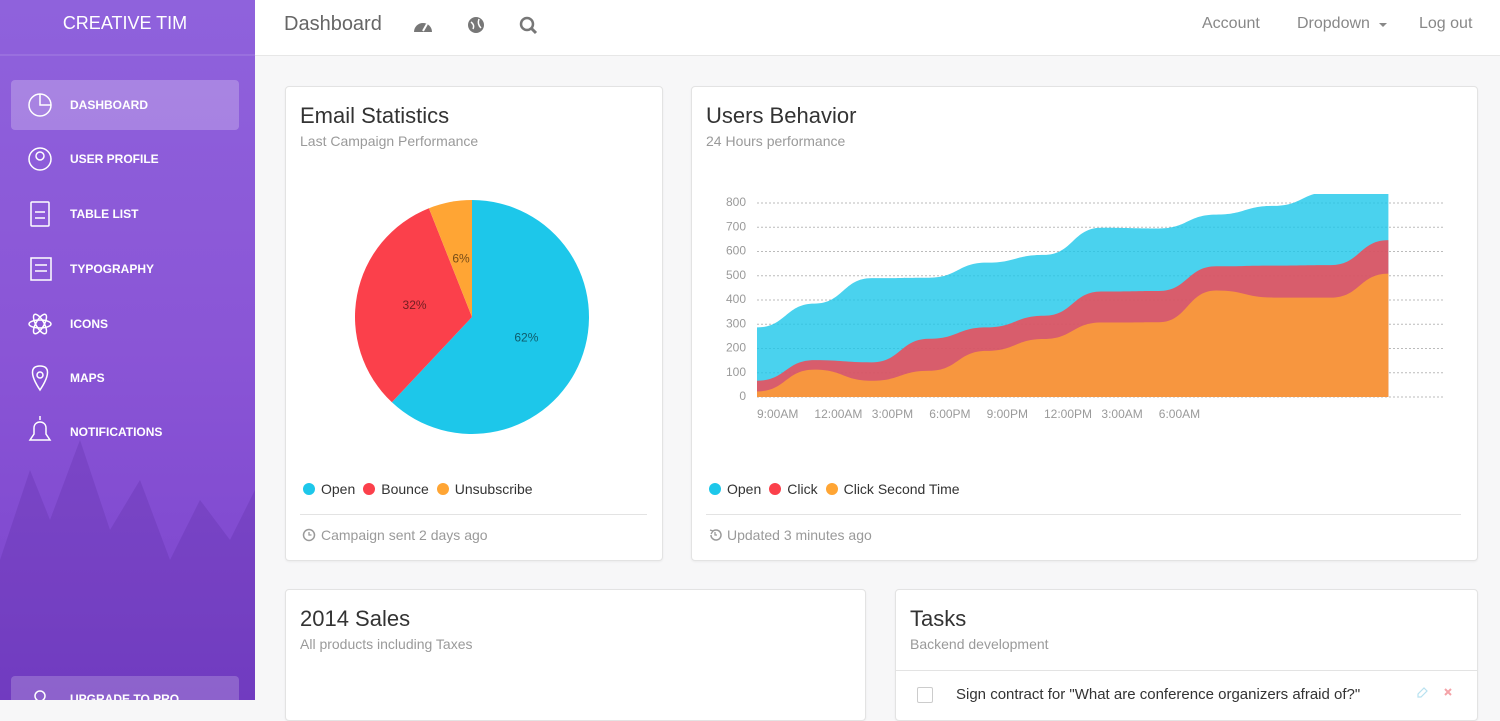 The height and width of the screenshot is (721, 1500). What do you see at coordinates (1179, 414) in the screenshot?
I see `x-tick-label: 6:00AM` at bounding box center [1179, 414].